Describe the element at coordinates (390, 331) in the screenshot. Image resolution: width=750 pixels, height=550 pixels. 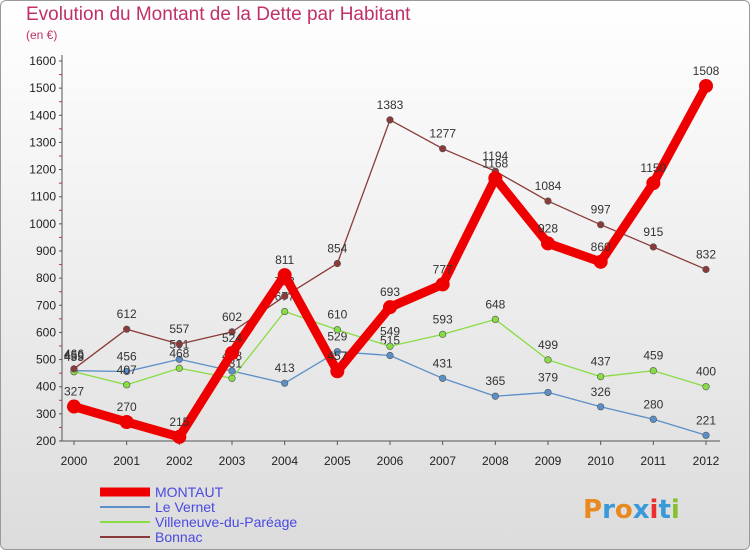
I see `data-label: 549` at that location.